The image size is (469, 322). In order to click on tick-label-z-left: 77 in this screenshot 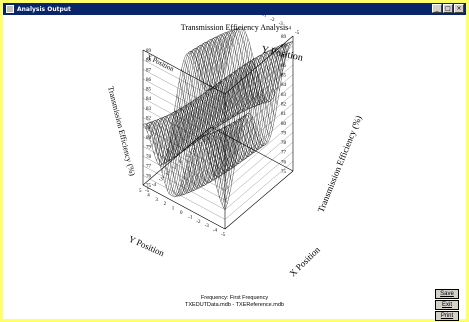, I will do `click(149, 167)`.